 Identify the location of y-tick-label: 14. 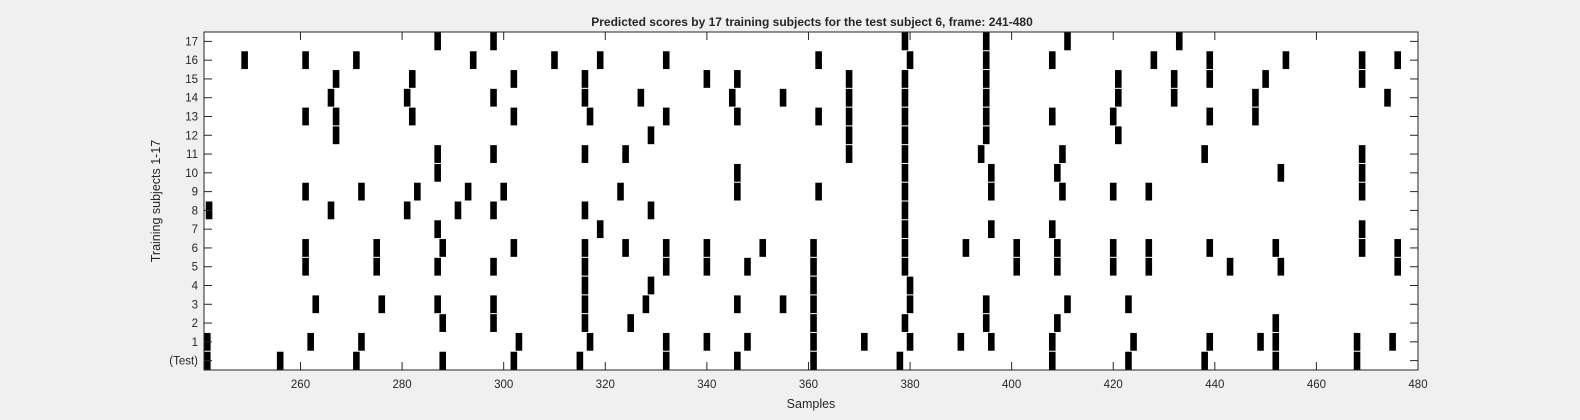
(191, 99).